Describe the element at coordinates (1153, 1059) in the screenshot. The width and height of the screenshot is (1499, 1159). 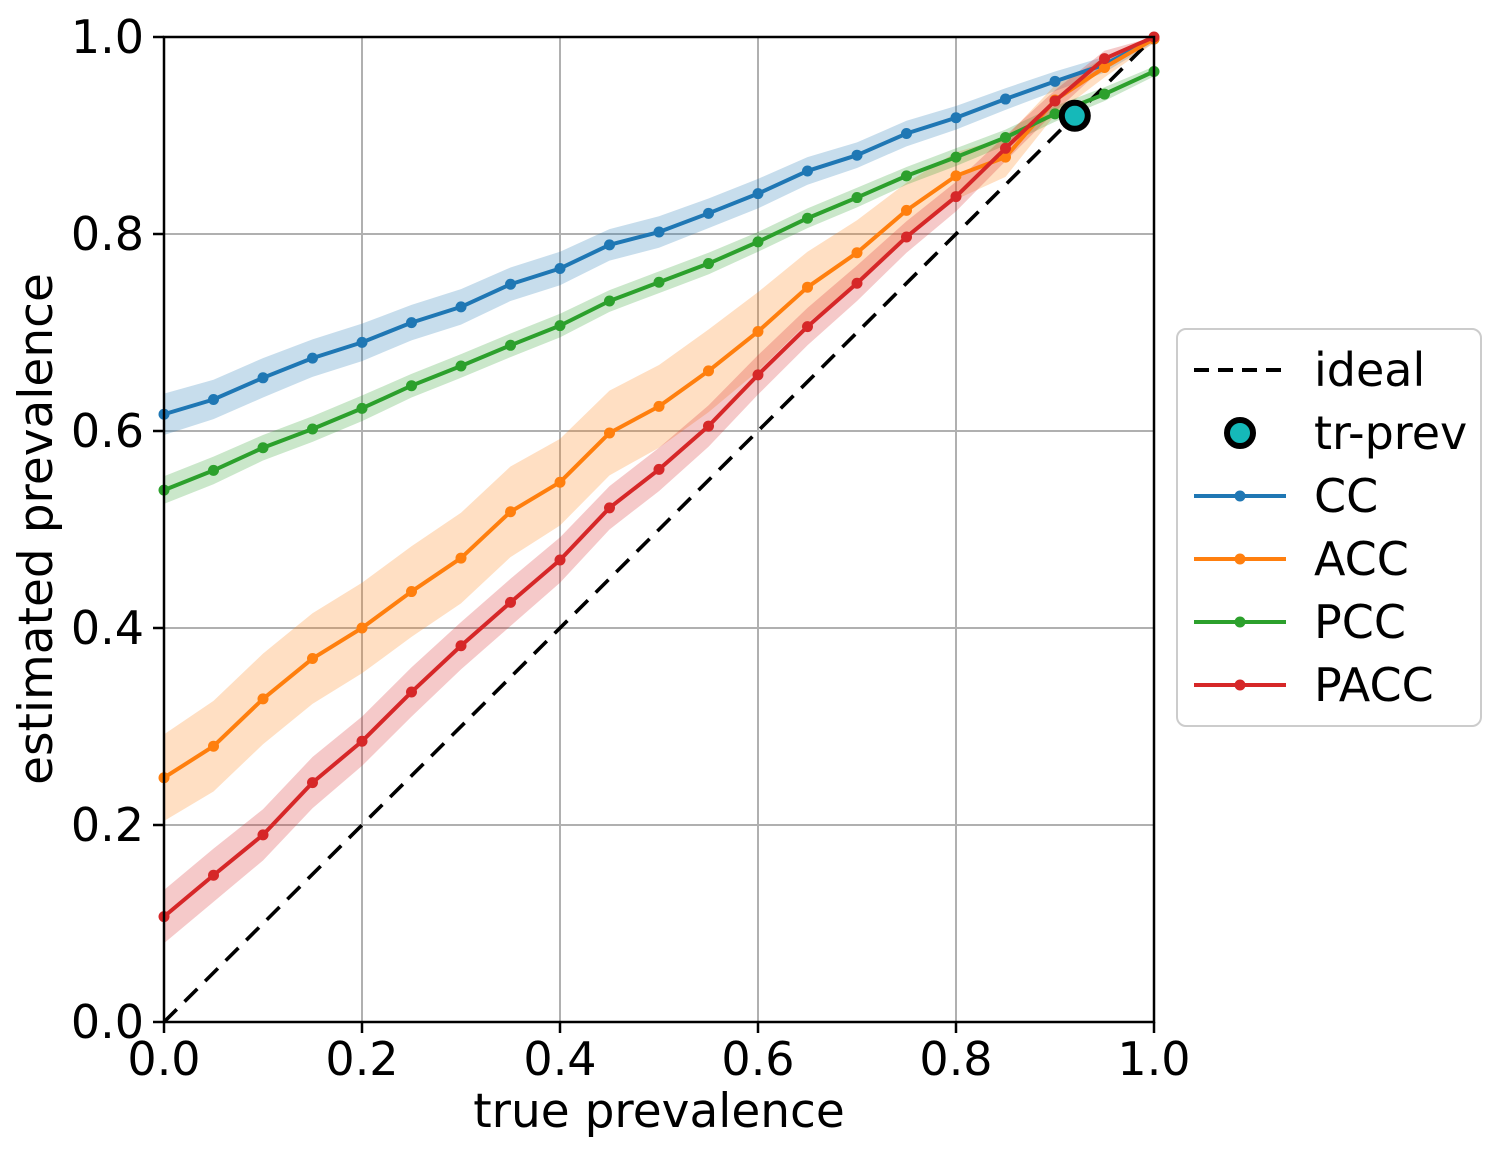
I see `x-tick-label: 1.0` at that location.